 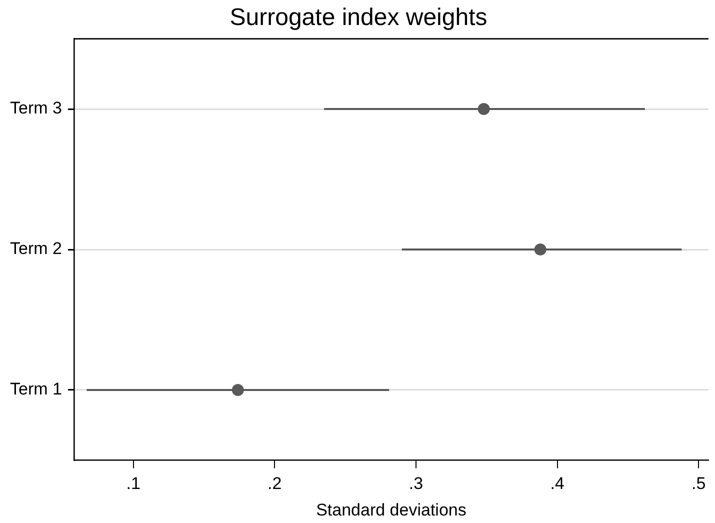 What do you see at coordinates (36, 389) in the screenshot?
I see `y-tick-label: Term 1` at bounding box center [36, 389].